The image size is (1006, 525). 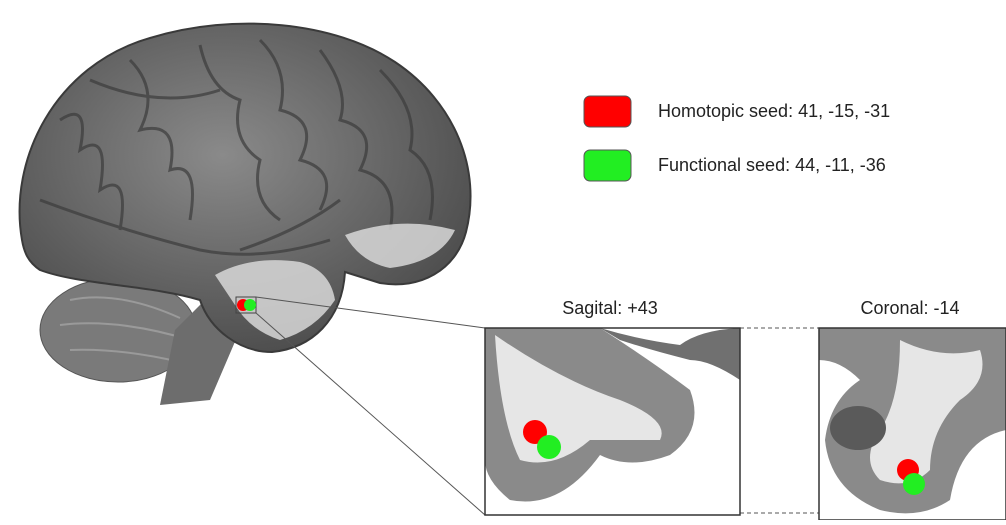 I want to click on sagittal-slice, so click(x=612, y=421).